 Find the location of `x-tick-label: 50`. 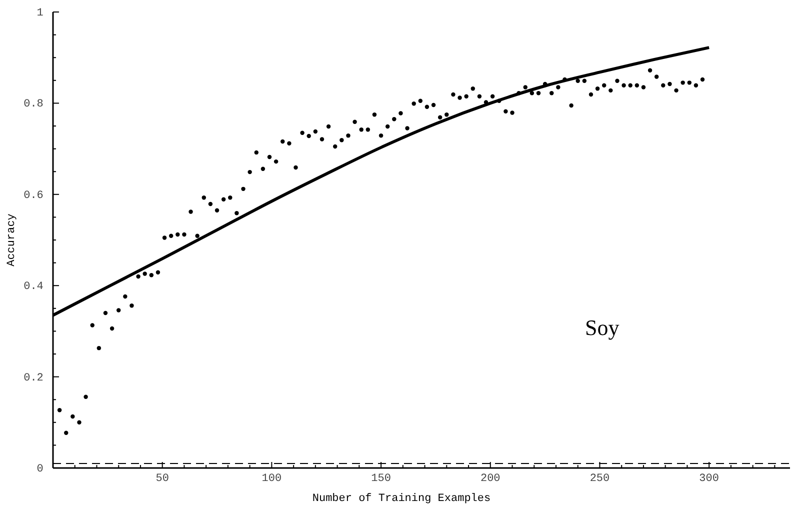

x-tick-label: 50 is located at coordinates (162, 478).